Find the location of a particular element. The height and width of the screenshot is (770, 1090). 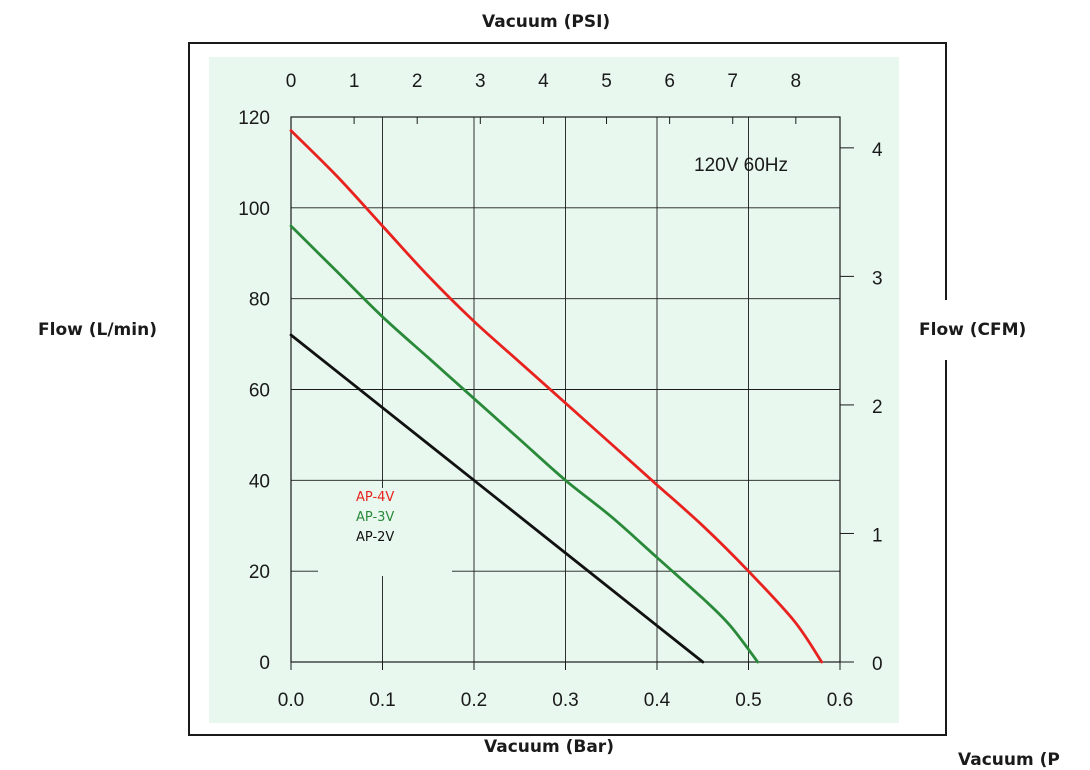

bottom-tick-label: 0.0 is located at coordinates (291, 700).